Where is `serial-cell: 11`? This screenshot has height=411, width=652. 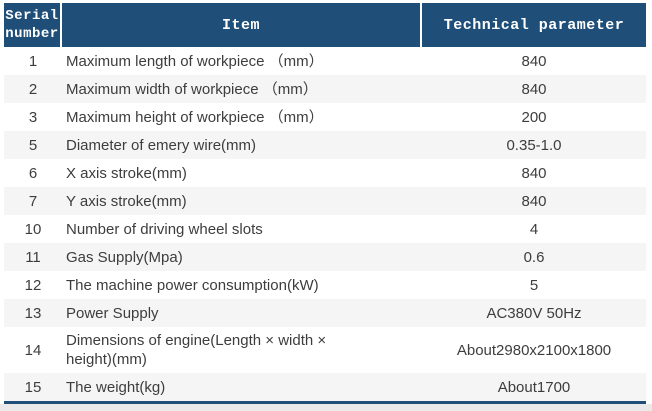
serial-cell: 11 is located at coordinates (33, 257).